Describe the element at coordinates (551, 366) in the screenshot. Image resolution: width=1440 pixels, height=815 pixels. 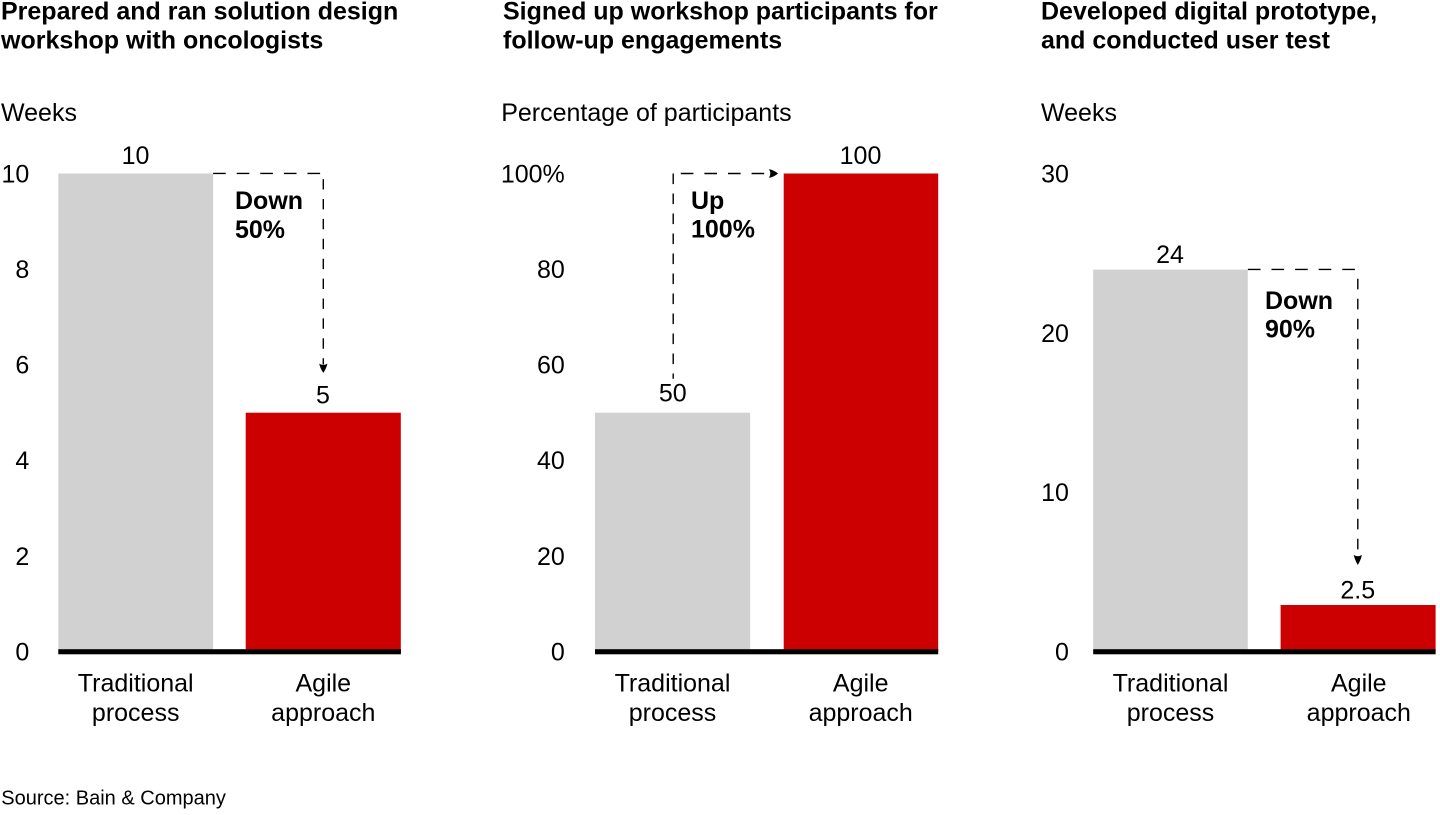
I see `svg-text: 60` at that location.